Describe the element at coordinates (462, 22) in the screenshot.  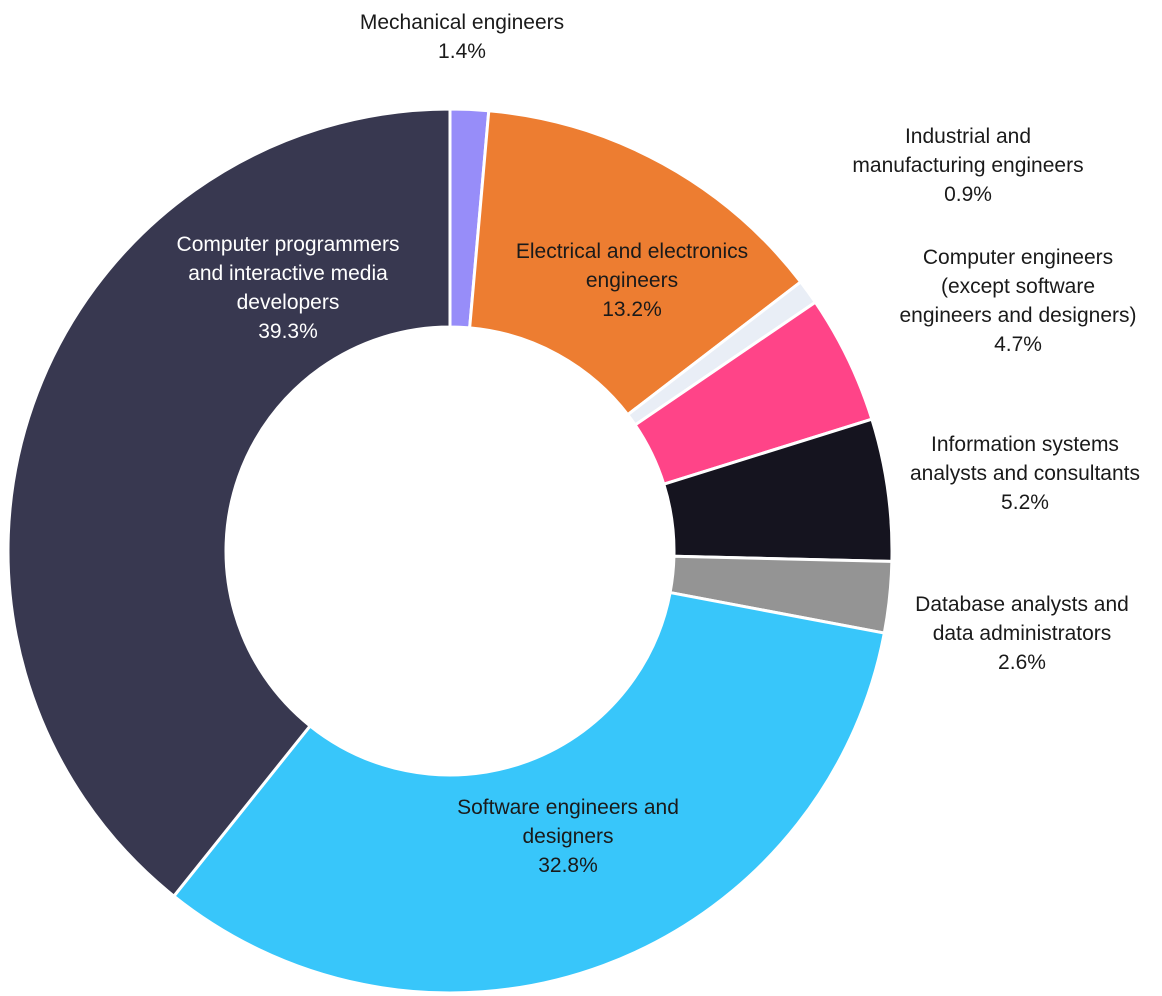
I see `slice-label-line: Mechanical engineers` at that location.